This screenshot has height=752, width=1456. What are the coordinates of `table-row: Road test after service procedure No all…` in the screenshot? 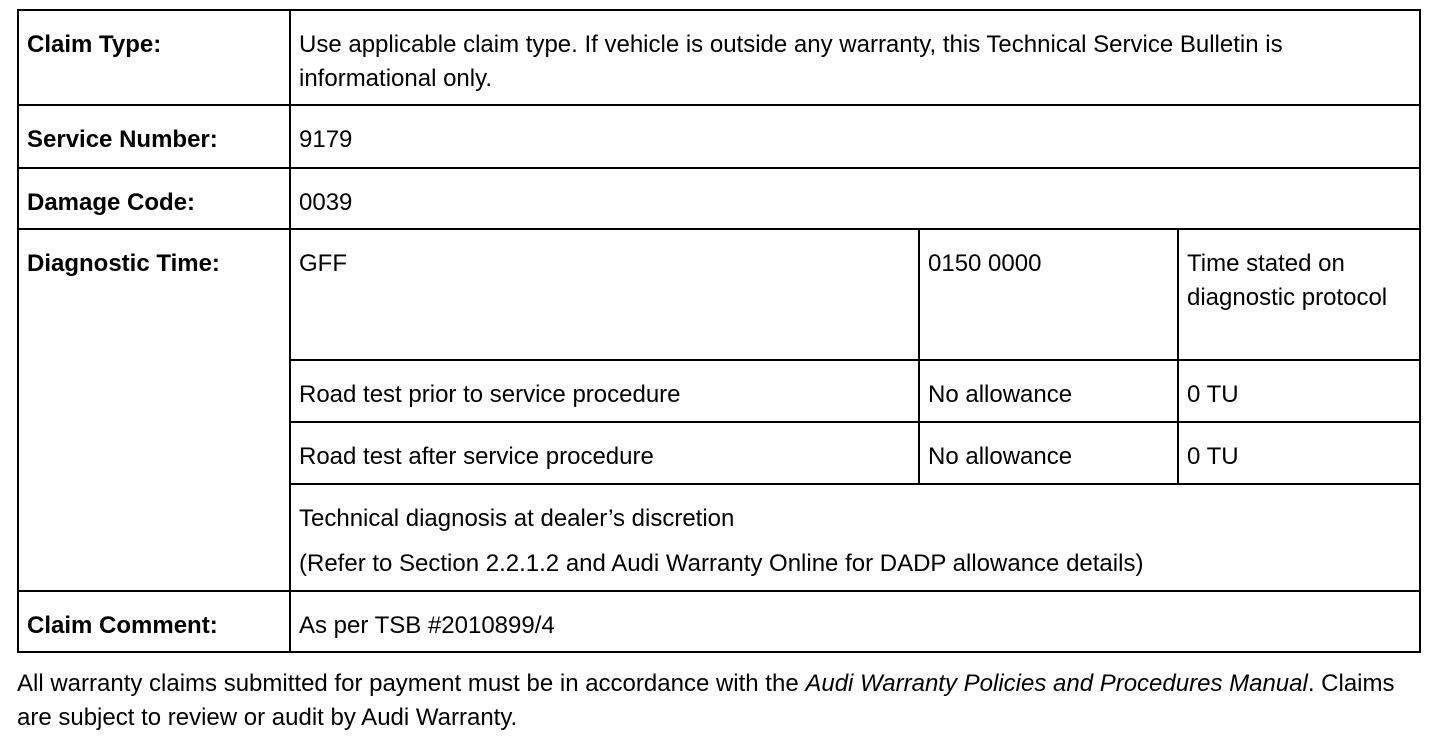 It's located at (719, 453).